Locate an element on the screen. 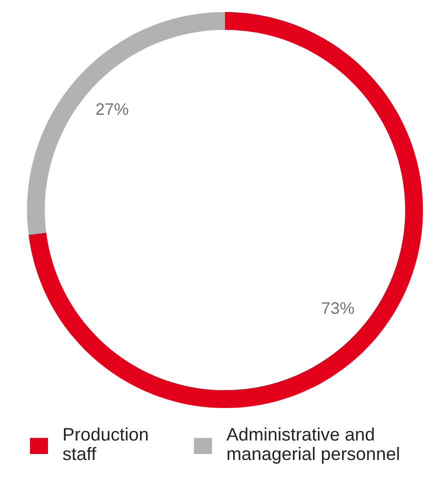 The width and height of the screenshot is (430, 480). legend-label: Administrative and managerial personnel is located at coordinates (312, 445).